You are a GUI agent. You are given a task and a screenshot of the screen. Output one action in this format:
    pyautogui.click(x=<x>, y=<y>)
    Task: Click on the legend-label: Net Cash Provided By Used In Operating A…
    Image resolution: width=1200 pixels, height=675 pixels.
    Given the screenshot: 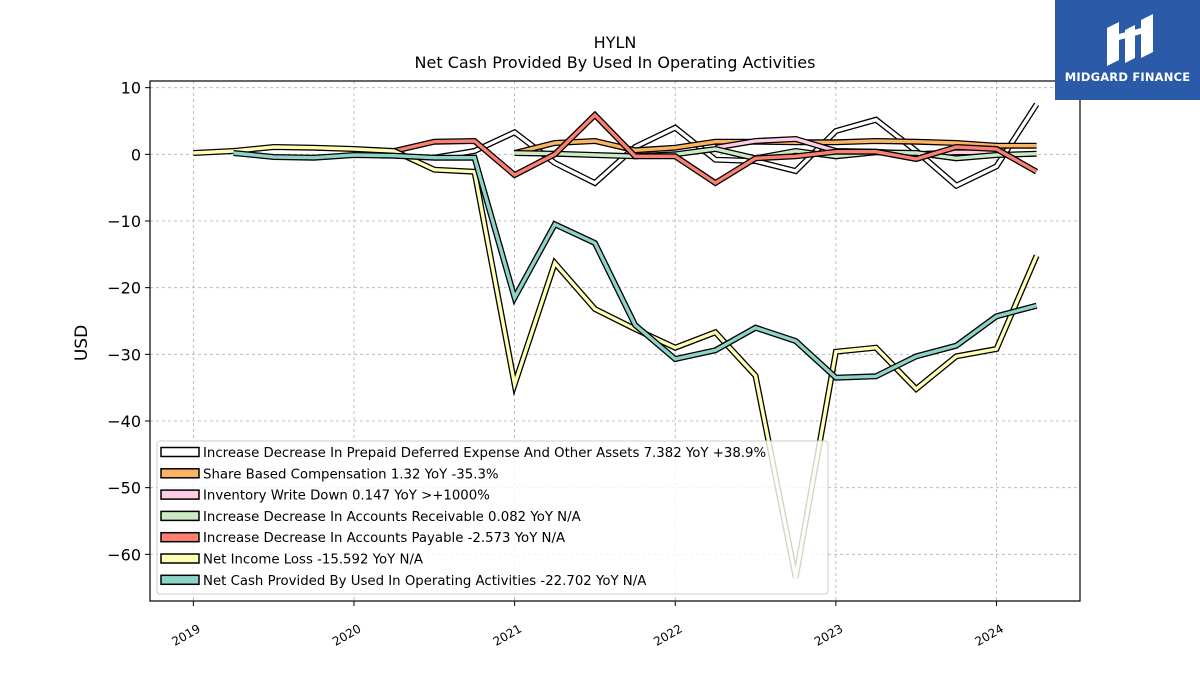 What is the action you would take?
    pyautogui.click(x=424, y=581)
    